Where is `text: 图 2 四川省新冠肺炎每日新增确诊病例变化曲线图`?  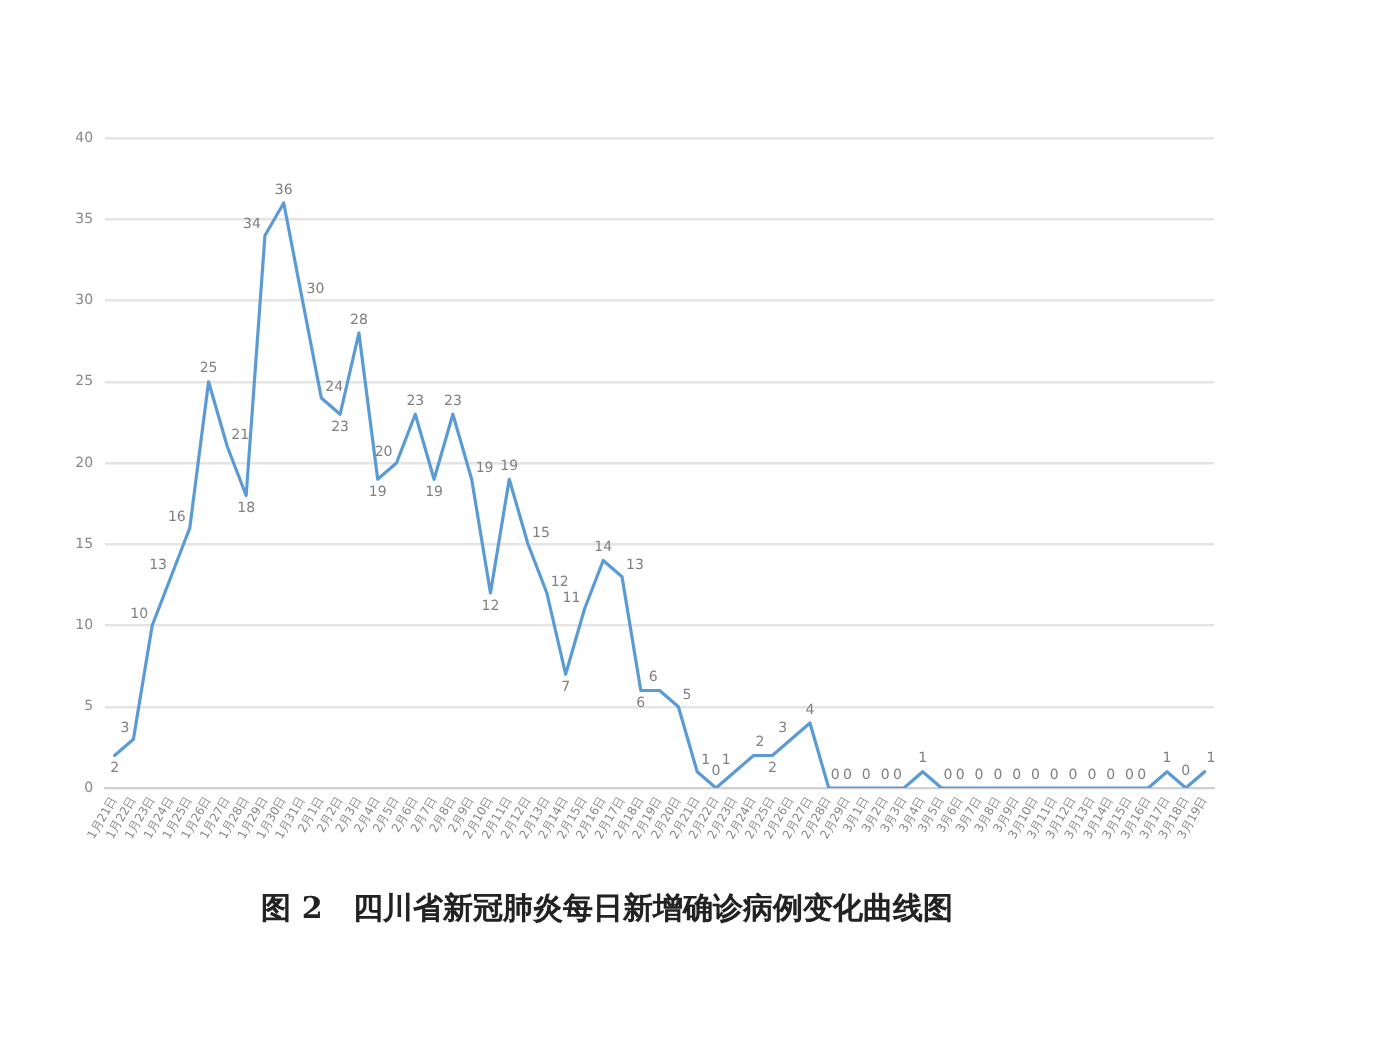
text: 图 2 四川省新冠肺炎每日新增确诊病例变化曲线图 is located at coordinates (607, 907).